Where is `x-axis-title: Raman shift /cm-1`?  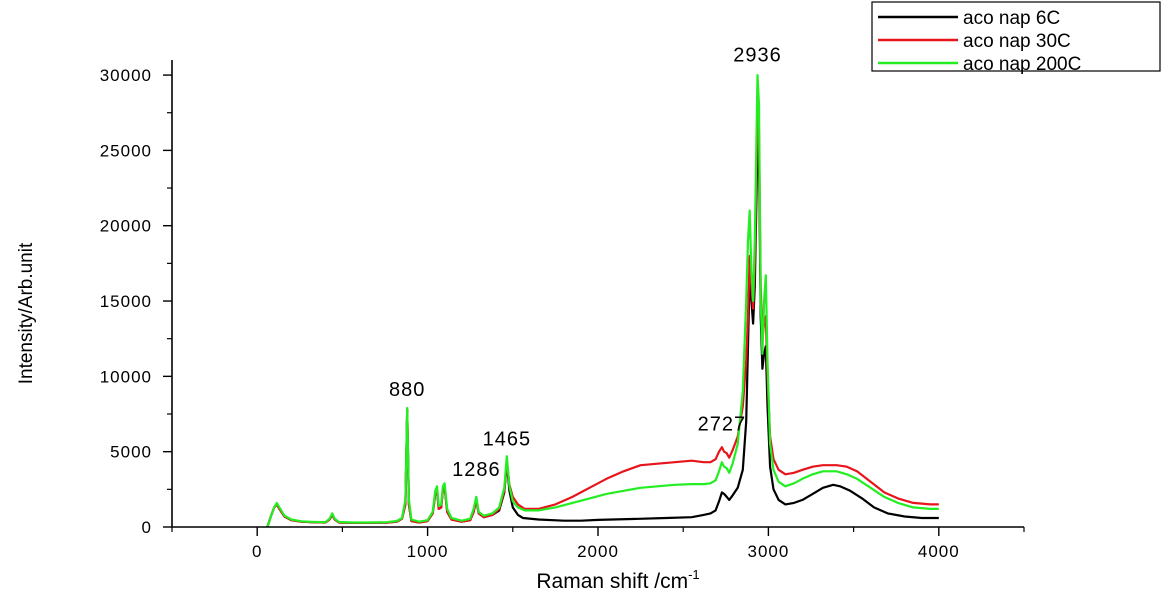 x-axis-title: Raman shift /cm-1 is located at coordinates (617, 580).